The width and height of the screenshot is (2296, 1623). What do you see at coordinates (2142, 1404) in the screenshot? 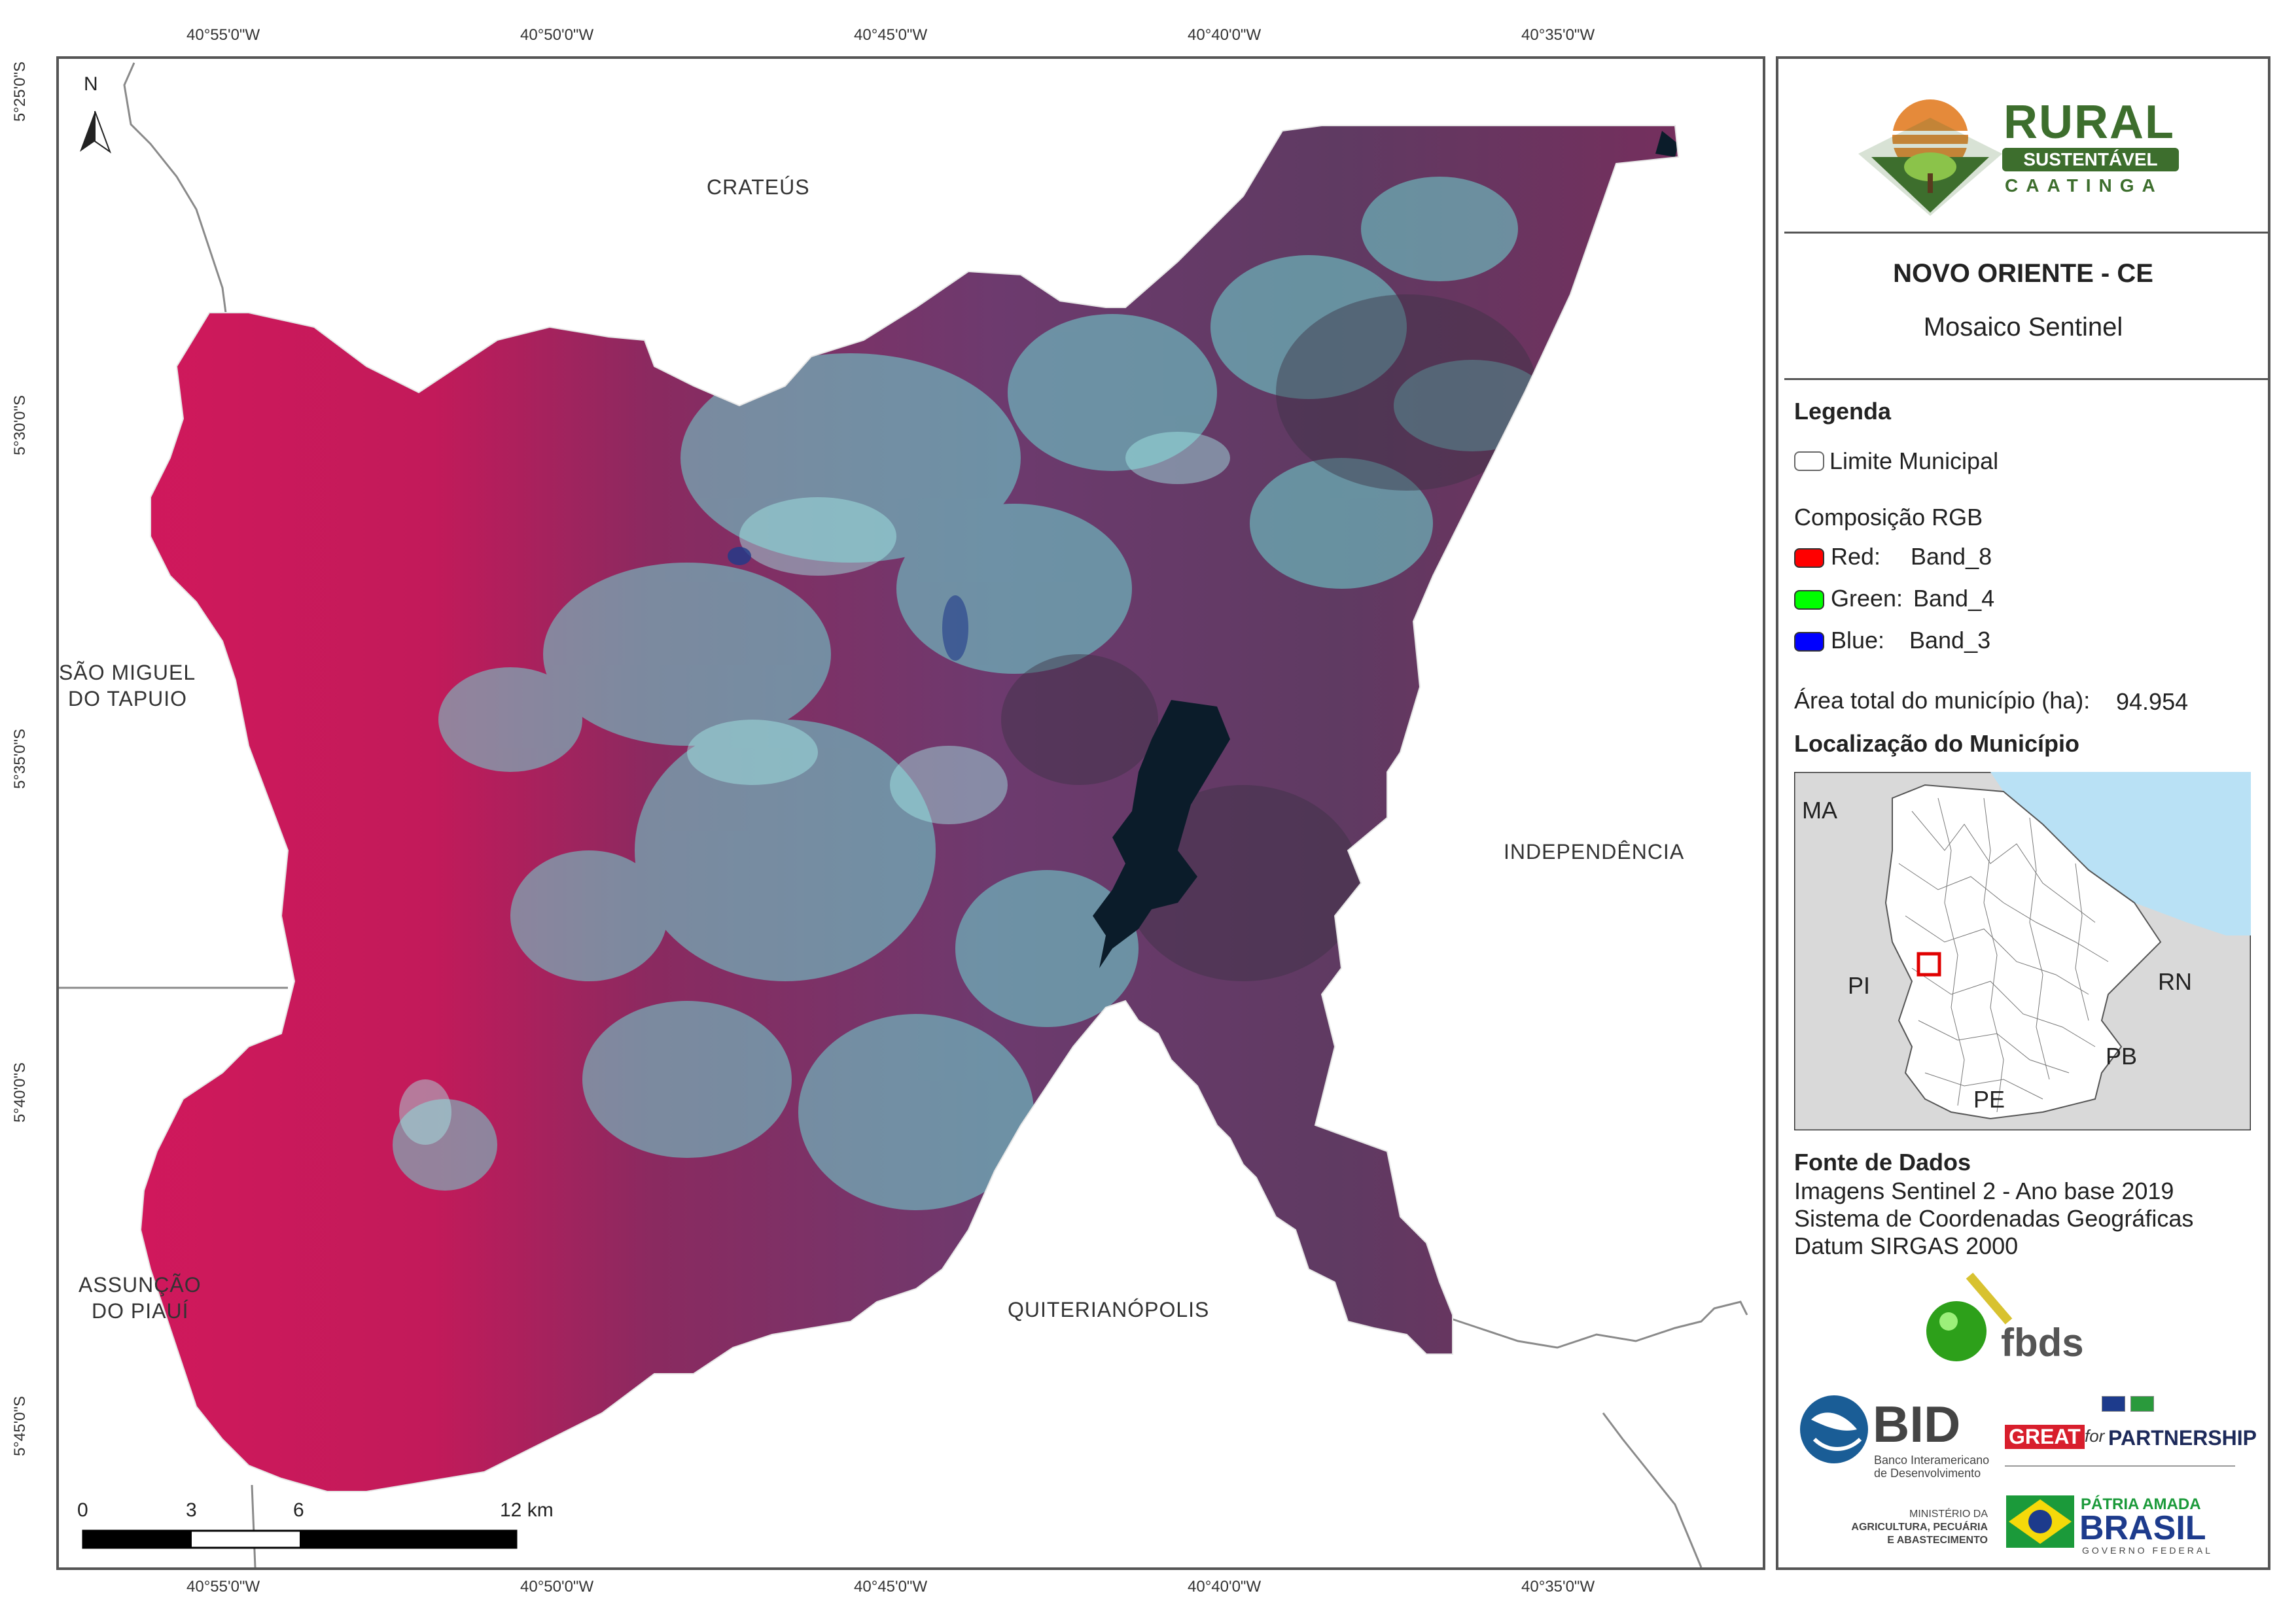
I see `flag-brazil-icon` at bounding box center [2142, 1404].